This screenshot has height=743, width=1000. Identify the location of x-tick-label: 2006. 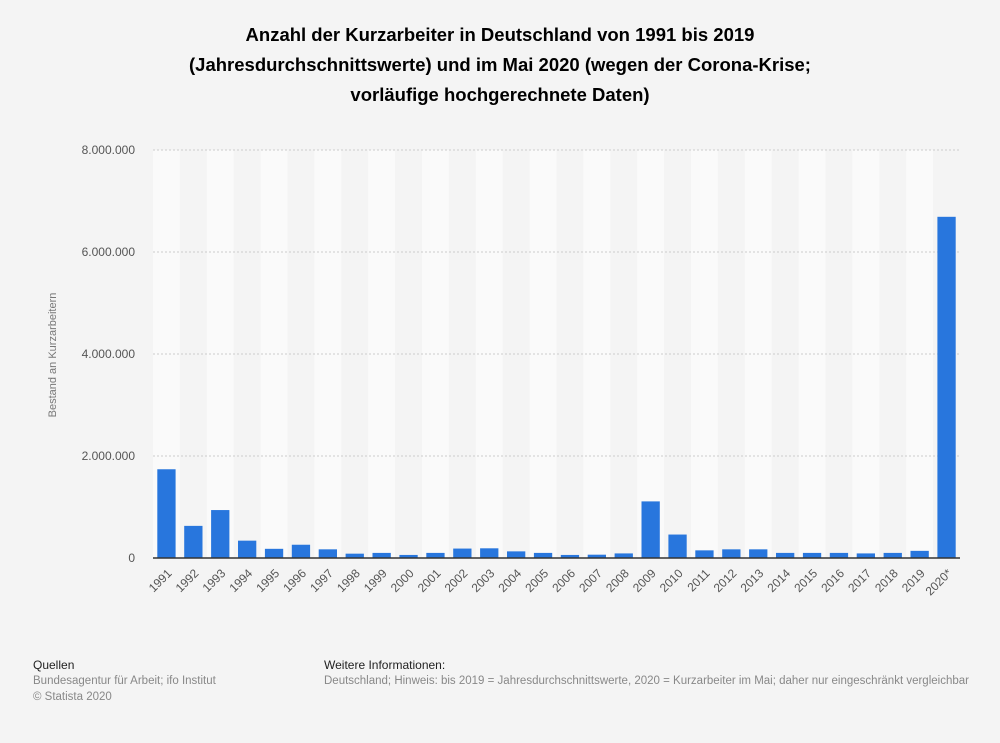
(563, 580).